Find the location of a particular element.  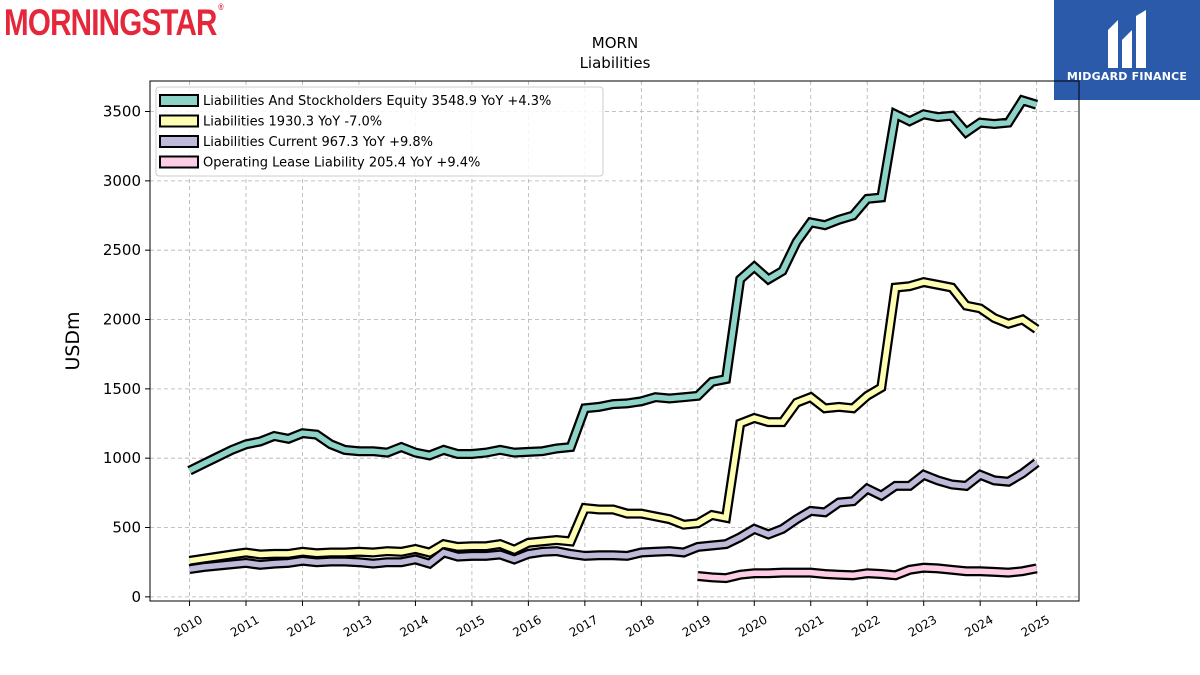

x-tick-label: 2017 is located at coordinates (583, 625).